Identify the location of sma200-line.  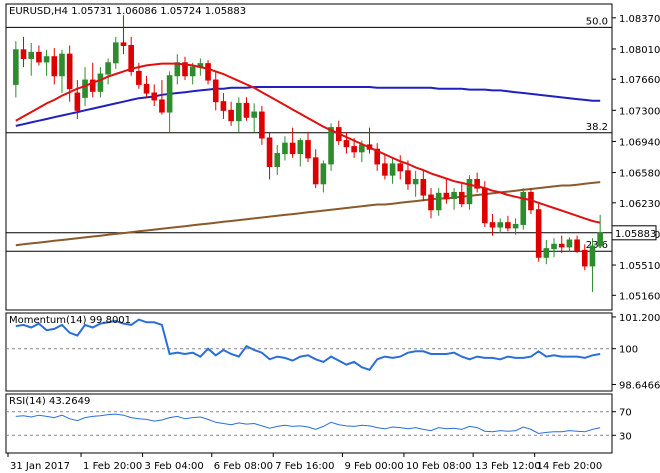
(308, 214).